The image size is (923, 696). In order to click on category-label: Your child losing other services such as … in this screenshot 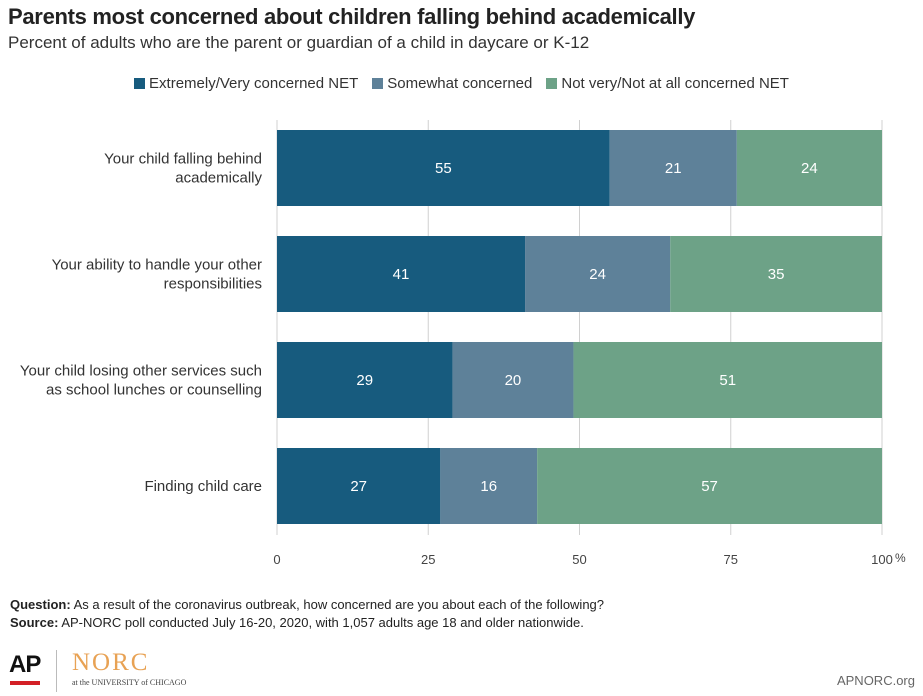, I will do `click(141, 381)`.